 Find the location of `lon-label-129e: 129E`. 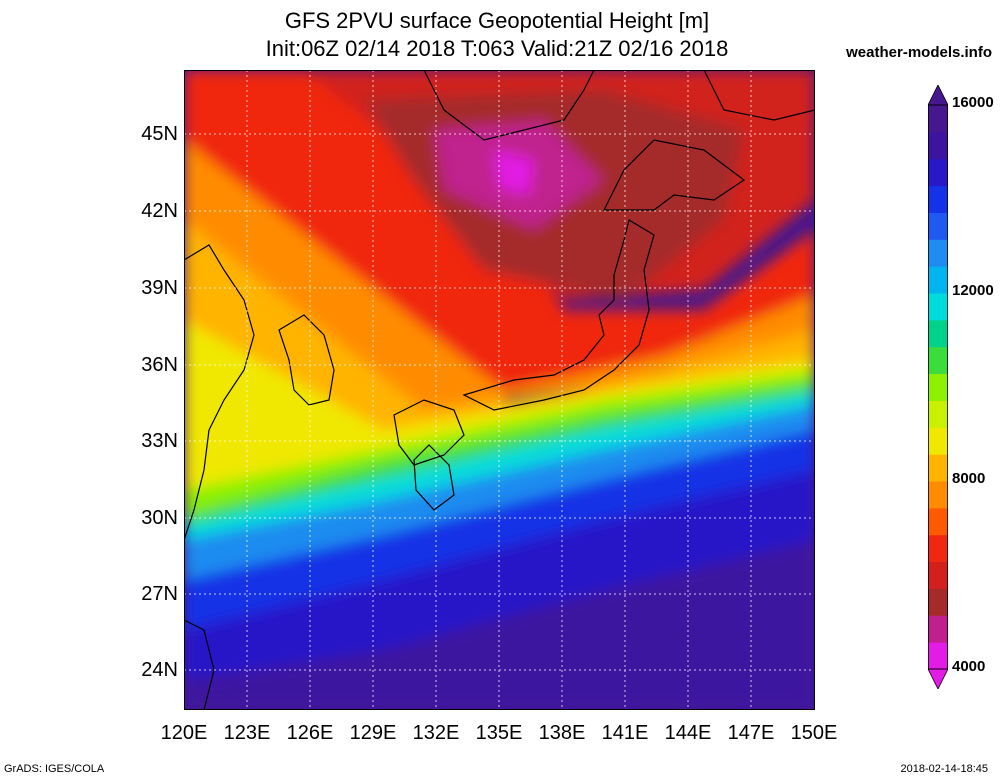

lon-label-129e: 129E is located at coordinates (373, 733).